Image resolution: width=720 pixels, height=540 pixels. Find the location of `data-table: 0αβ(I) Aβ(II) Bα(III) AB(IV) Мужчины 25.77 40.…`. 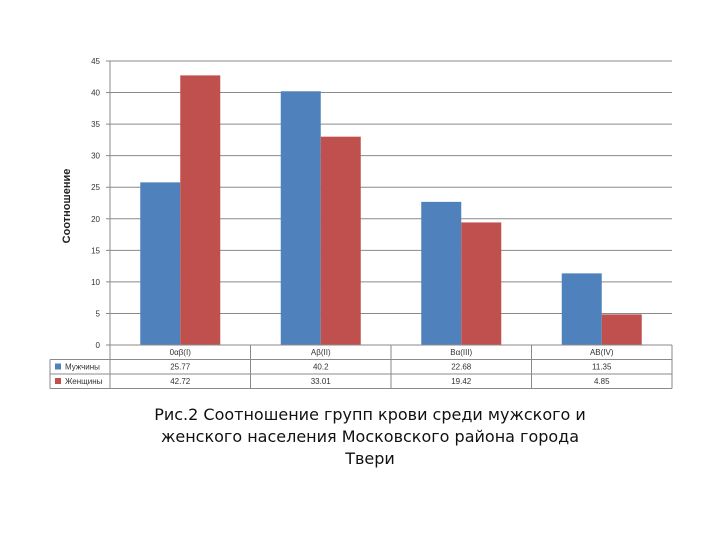

data-table: 0αβ(I) Aβ(II) Bα(III) AB(IV) Мужчины 25.77 40.… is located at coordinates (361, 366).